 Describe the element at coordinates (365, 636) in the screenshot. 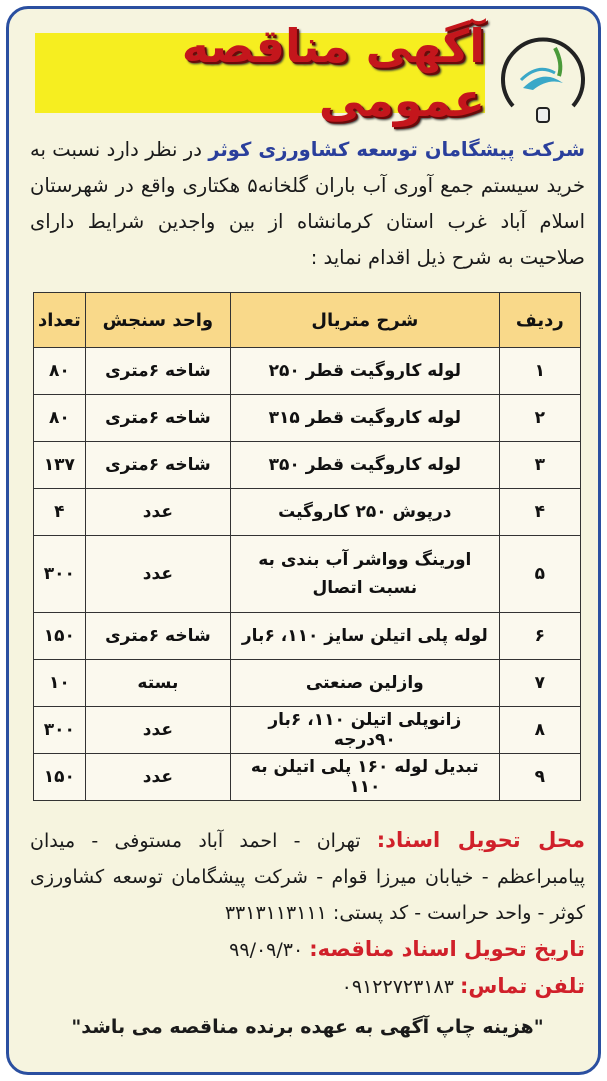

I see `cell-material-description: لوله پلی اتیلن سایز ۱۱۰، ۶بار` at that location.